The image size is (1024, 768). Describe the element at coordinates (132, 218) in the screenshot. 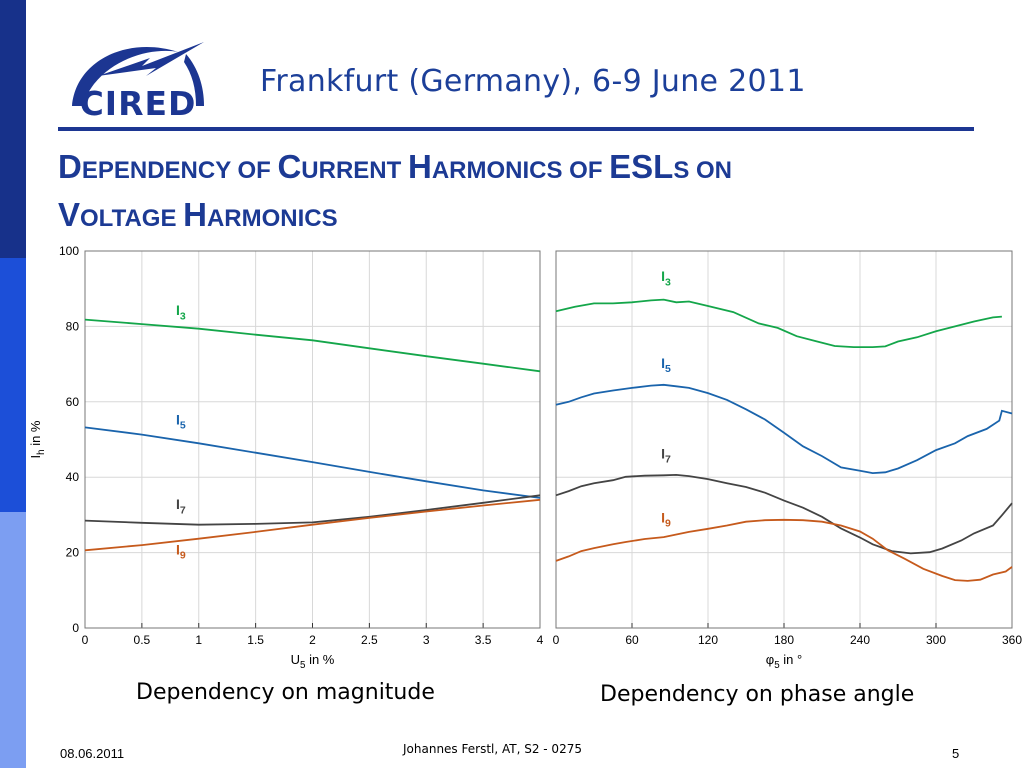

I see `title-segment: OLTAGE` at that location.